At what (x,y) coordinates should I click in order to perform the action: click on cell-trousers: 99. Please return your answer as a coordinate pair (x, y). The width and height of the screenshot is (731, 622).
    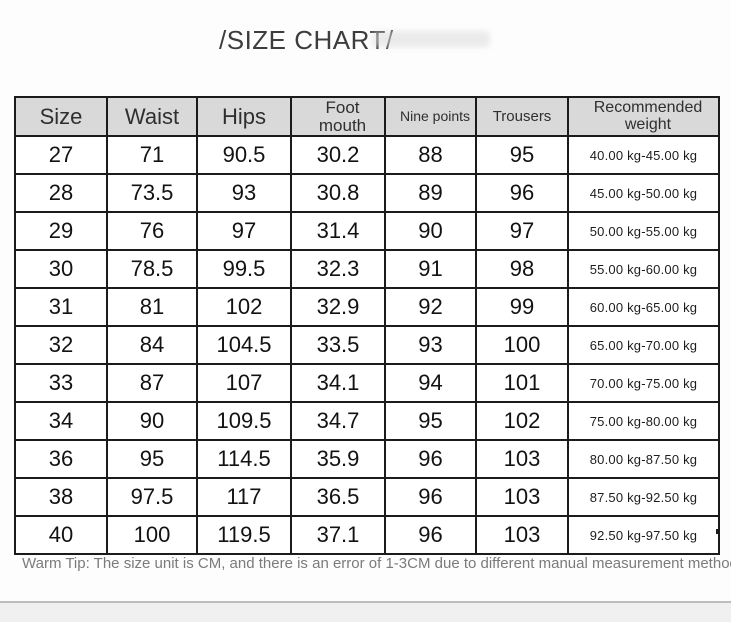
    Looking at the image, I should click on (522, 307).